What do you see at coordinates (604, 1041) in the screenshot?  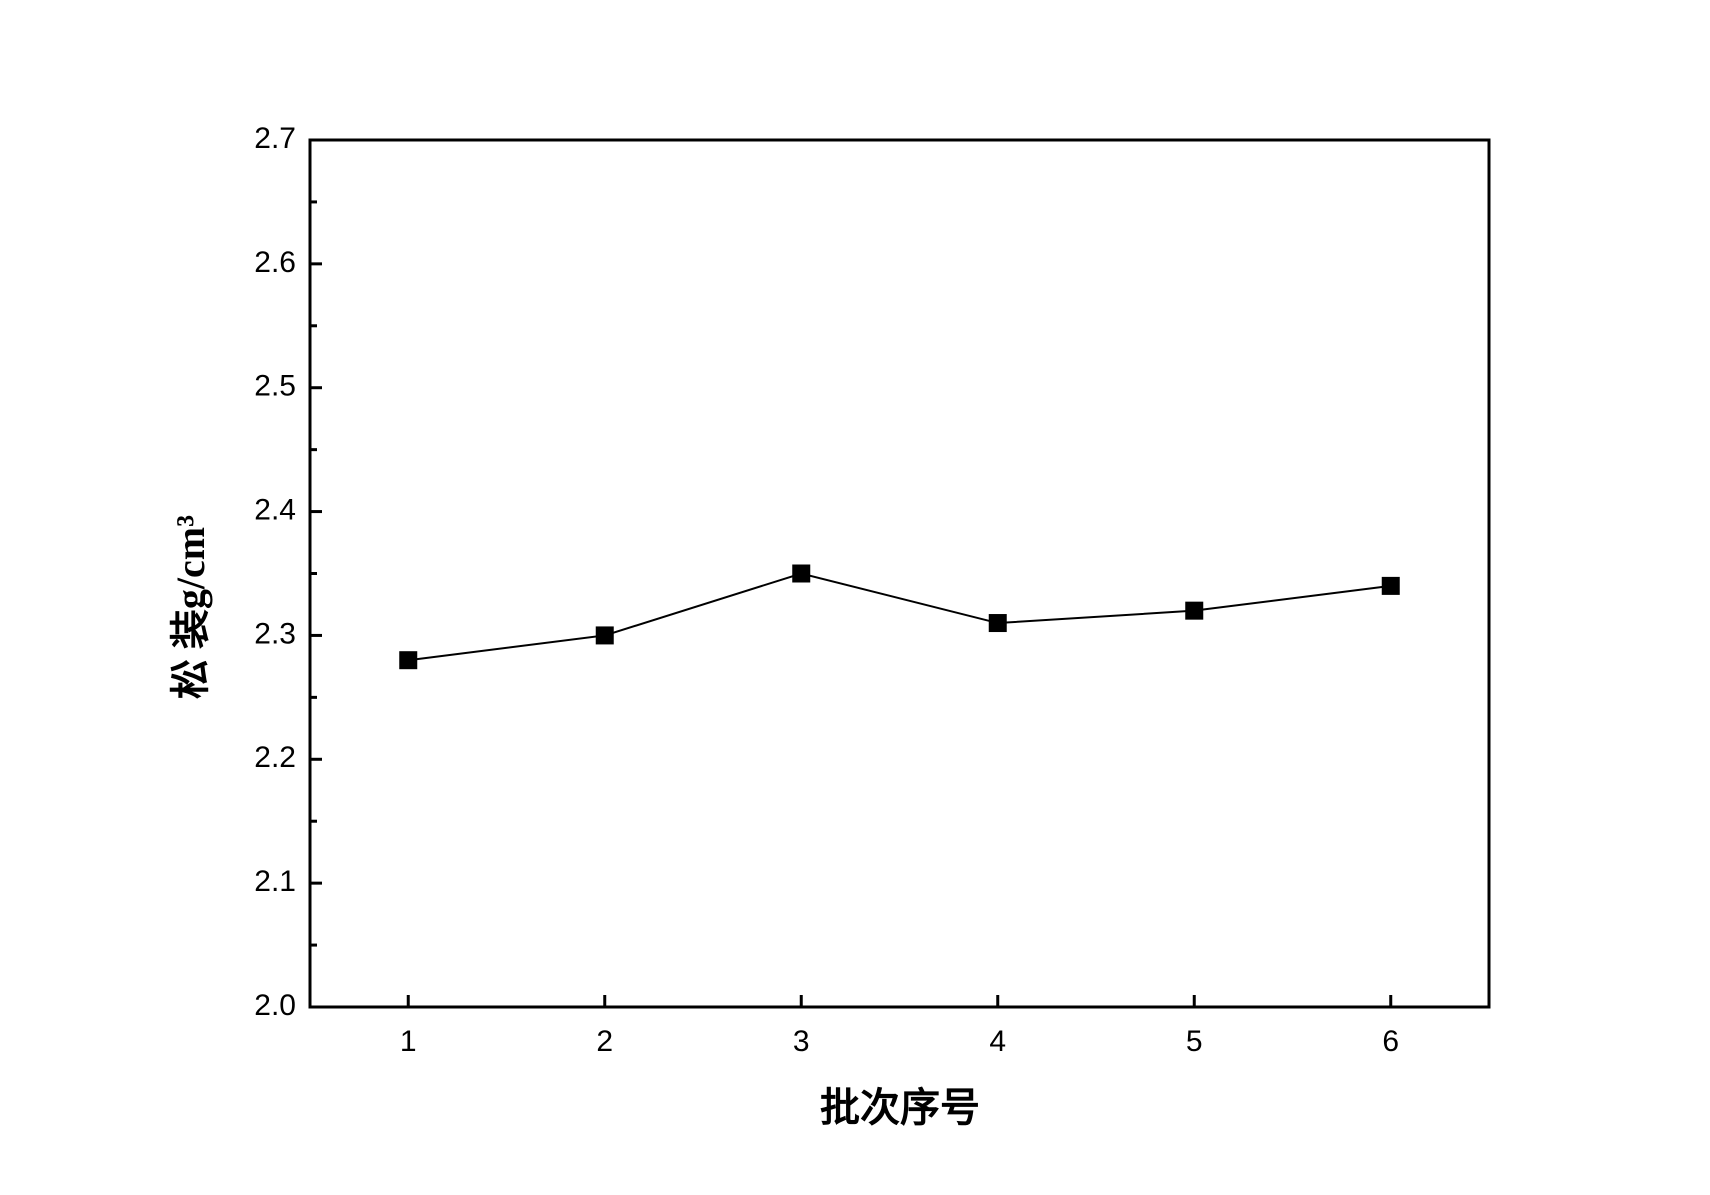 I see `x-tick-label: 2` at bounding box center [604, 1041].